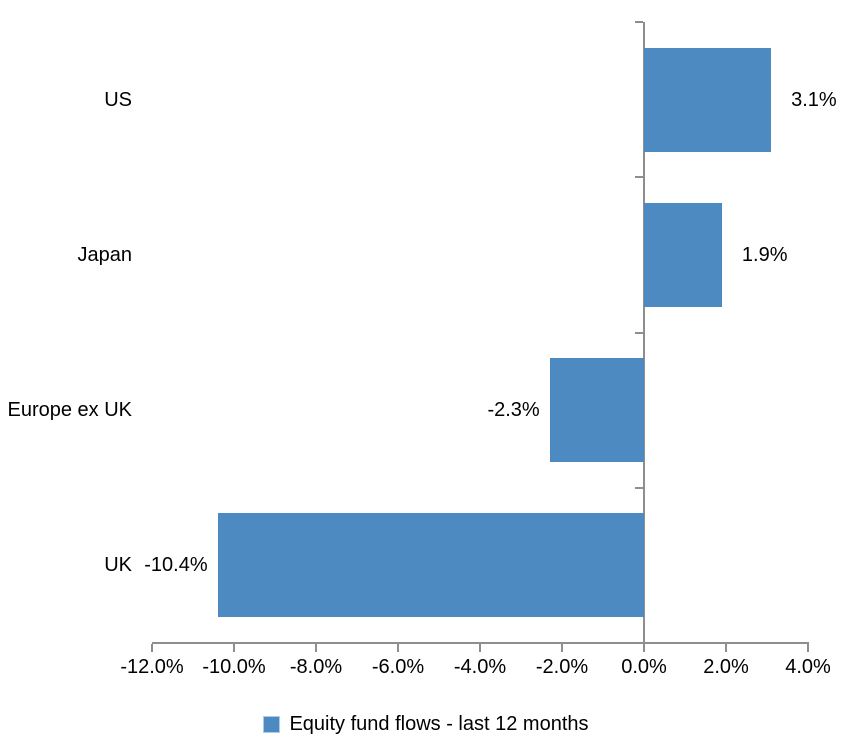 Image resolution: width=852 pixels, height=747 pixels. I want to click on bar-japan, so click(683, 254).